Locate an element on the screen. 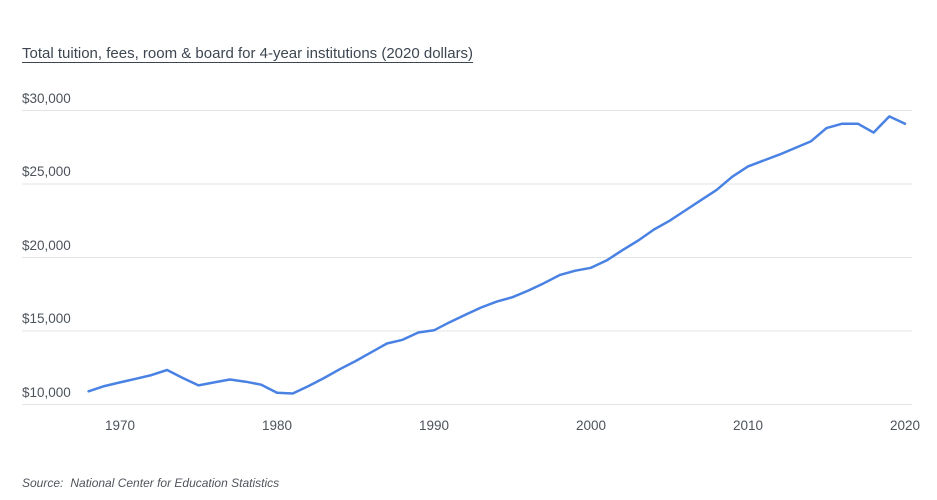 This screenshot has width=937, height=500. x-axis-label: 1990 is located at coordinates (434, 425).